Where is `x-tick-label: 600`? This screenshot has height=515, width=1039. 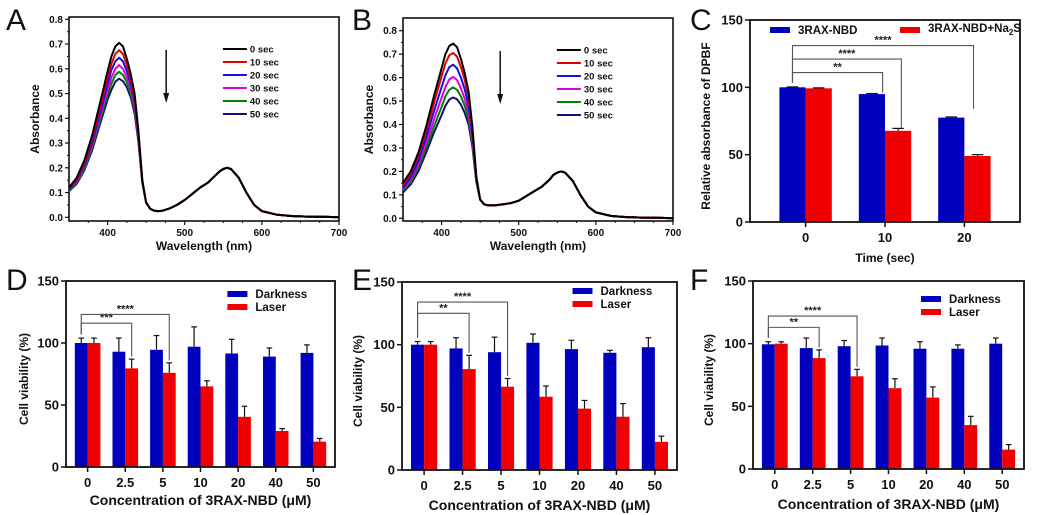 x-tick-label: 600 is located at coordinates (262, 233).